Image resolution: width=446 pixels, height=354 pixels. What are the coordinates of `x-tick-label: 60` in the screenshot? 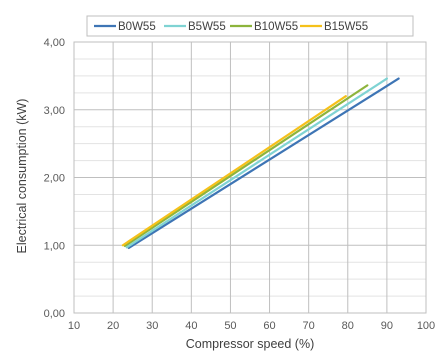 It's located at (269, 326).